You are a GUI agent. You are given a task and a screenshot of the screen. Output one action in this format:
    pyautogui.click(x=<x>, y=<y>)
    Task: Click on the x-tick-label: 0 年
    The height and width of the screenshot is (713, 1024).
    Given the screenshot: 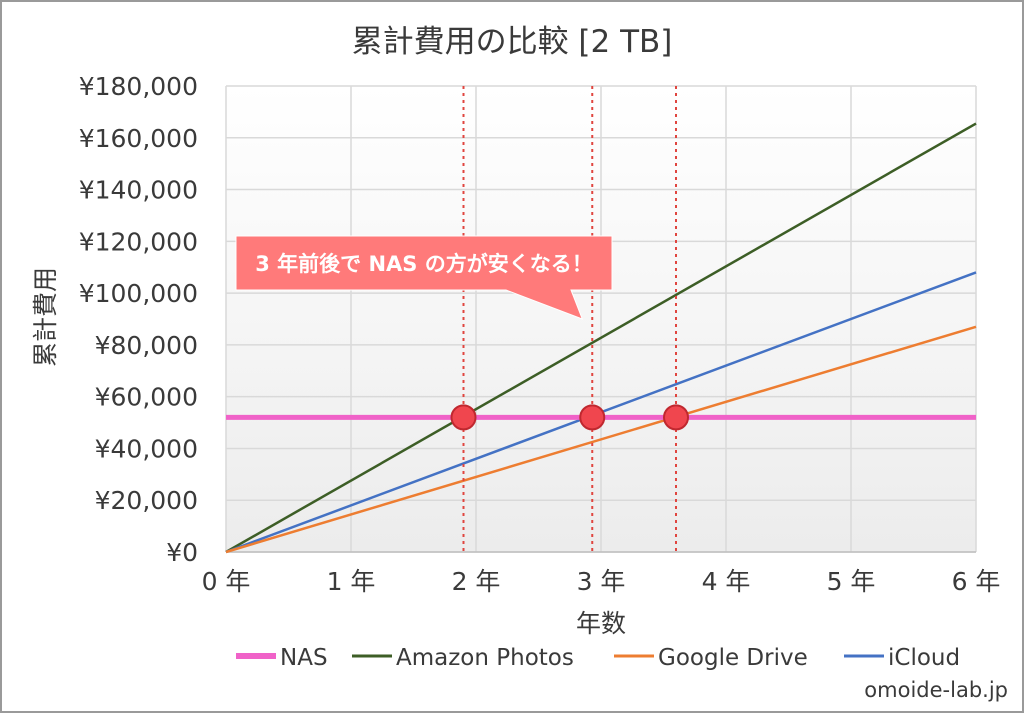 What is the action you would take?
    pyautogui.click(x=226, y=581)
    